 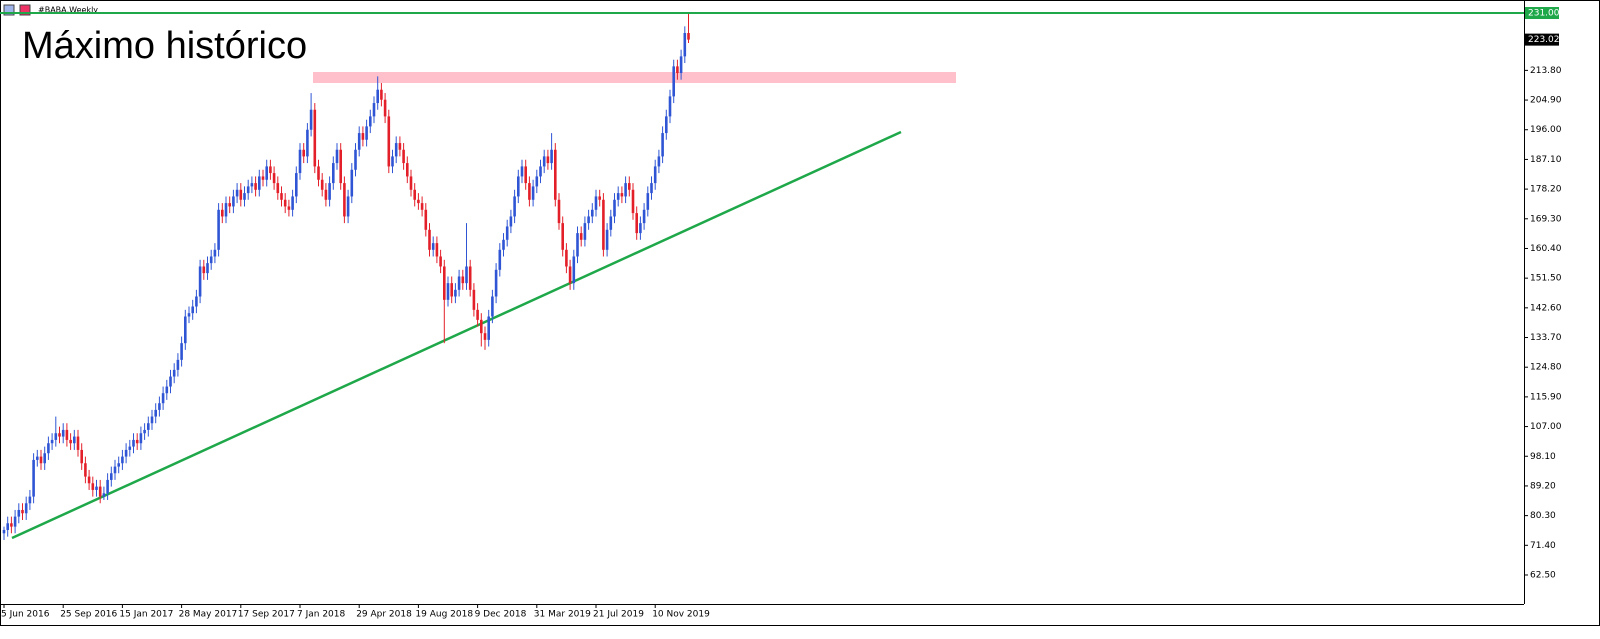 I want to click on y-tick-label: 71.40, so click(x=1543, y=546).